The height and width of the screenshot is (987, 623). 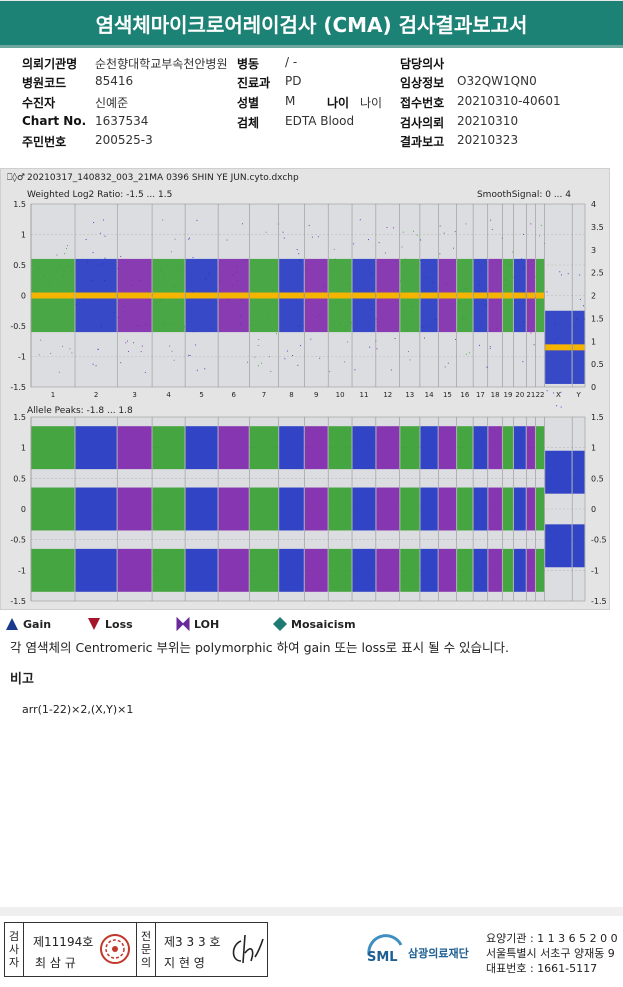 What do you see at coordinates (19, 417) in the screenshot?
I see `y-tick-label: 1.5` at bounding box center [19, 417].